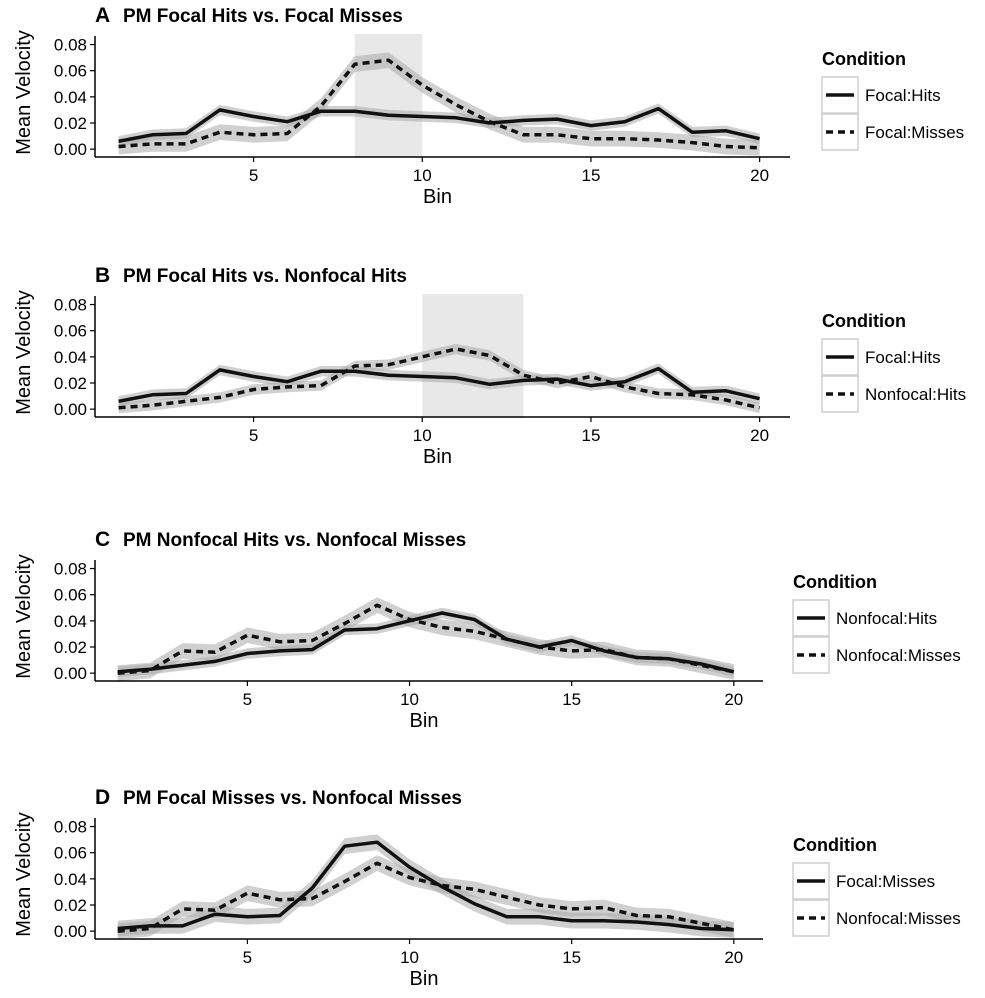  I want to click on legend: Condition Focal:Hits Nonfocal:Hits, so click(893, 362).